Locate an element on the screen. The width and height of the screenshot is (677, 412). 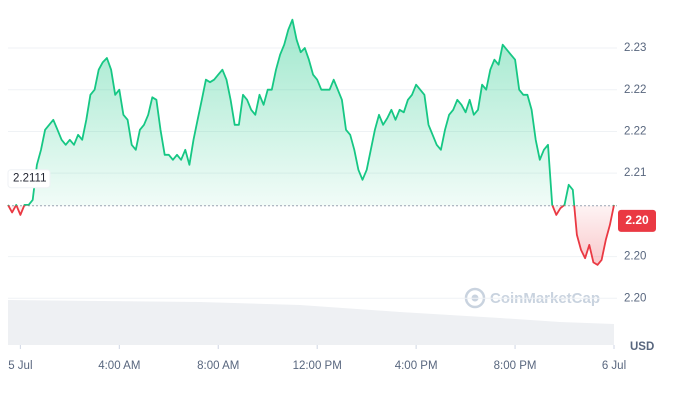
baseline-label-bg is located at coordinates (29, 179).